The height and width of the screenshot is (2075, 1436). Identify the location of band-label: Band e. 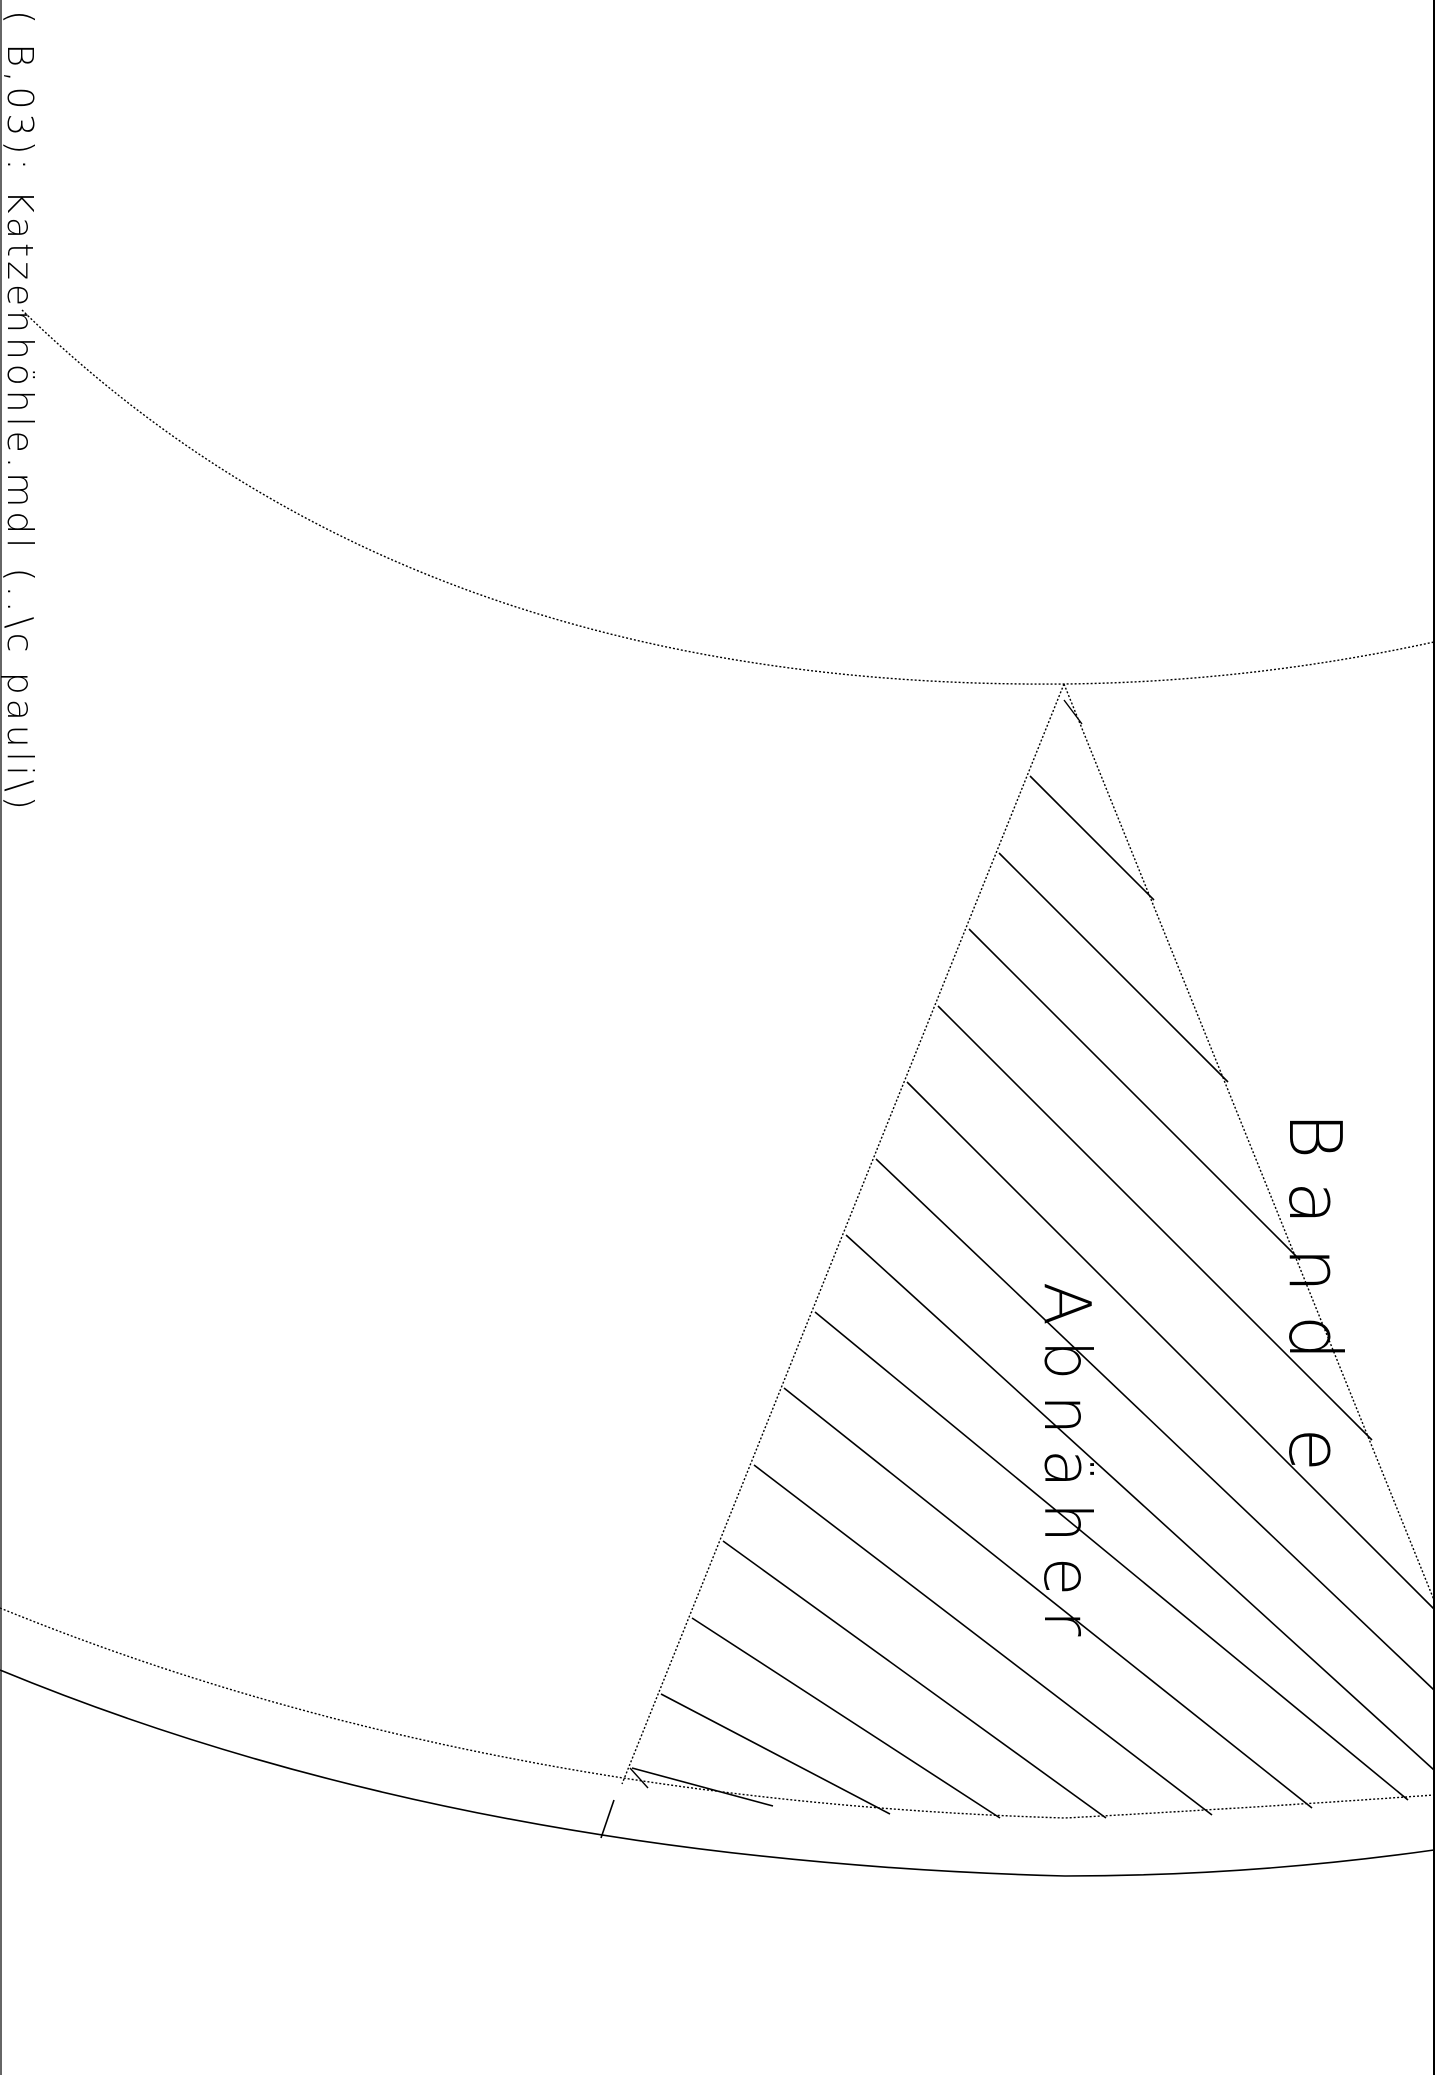
(1315, 1303).